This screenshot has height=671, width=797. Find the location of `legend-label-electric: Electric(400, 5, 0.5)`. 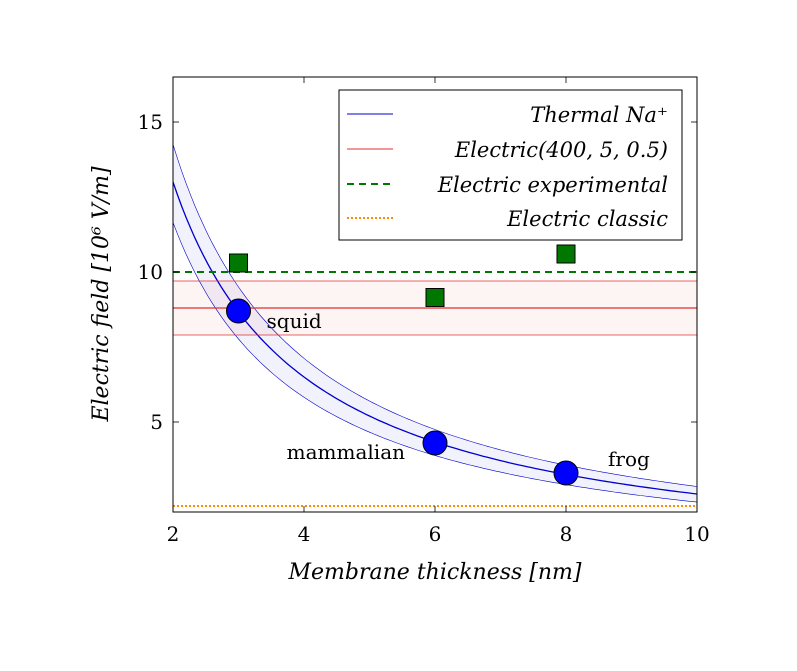

legend-label-electric: Electric(400, 5, 0.5) is located at coordinates (561, 150).